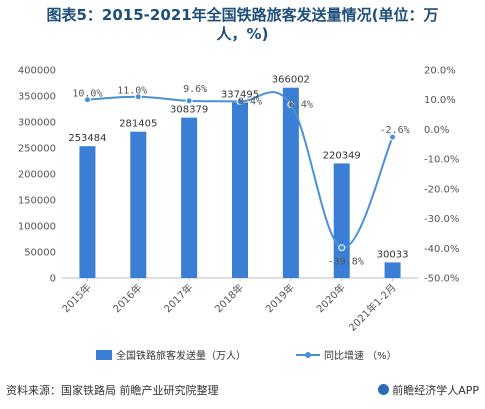 The height and width of the screenshot is (409, 485). I want to click on source-note: 资料来源：国家铁路局 前瞻产业研究院整理, so click(112, 390).